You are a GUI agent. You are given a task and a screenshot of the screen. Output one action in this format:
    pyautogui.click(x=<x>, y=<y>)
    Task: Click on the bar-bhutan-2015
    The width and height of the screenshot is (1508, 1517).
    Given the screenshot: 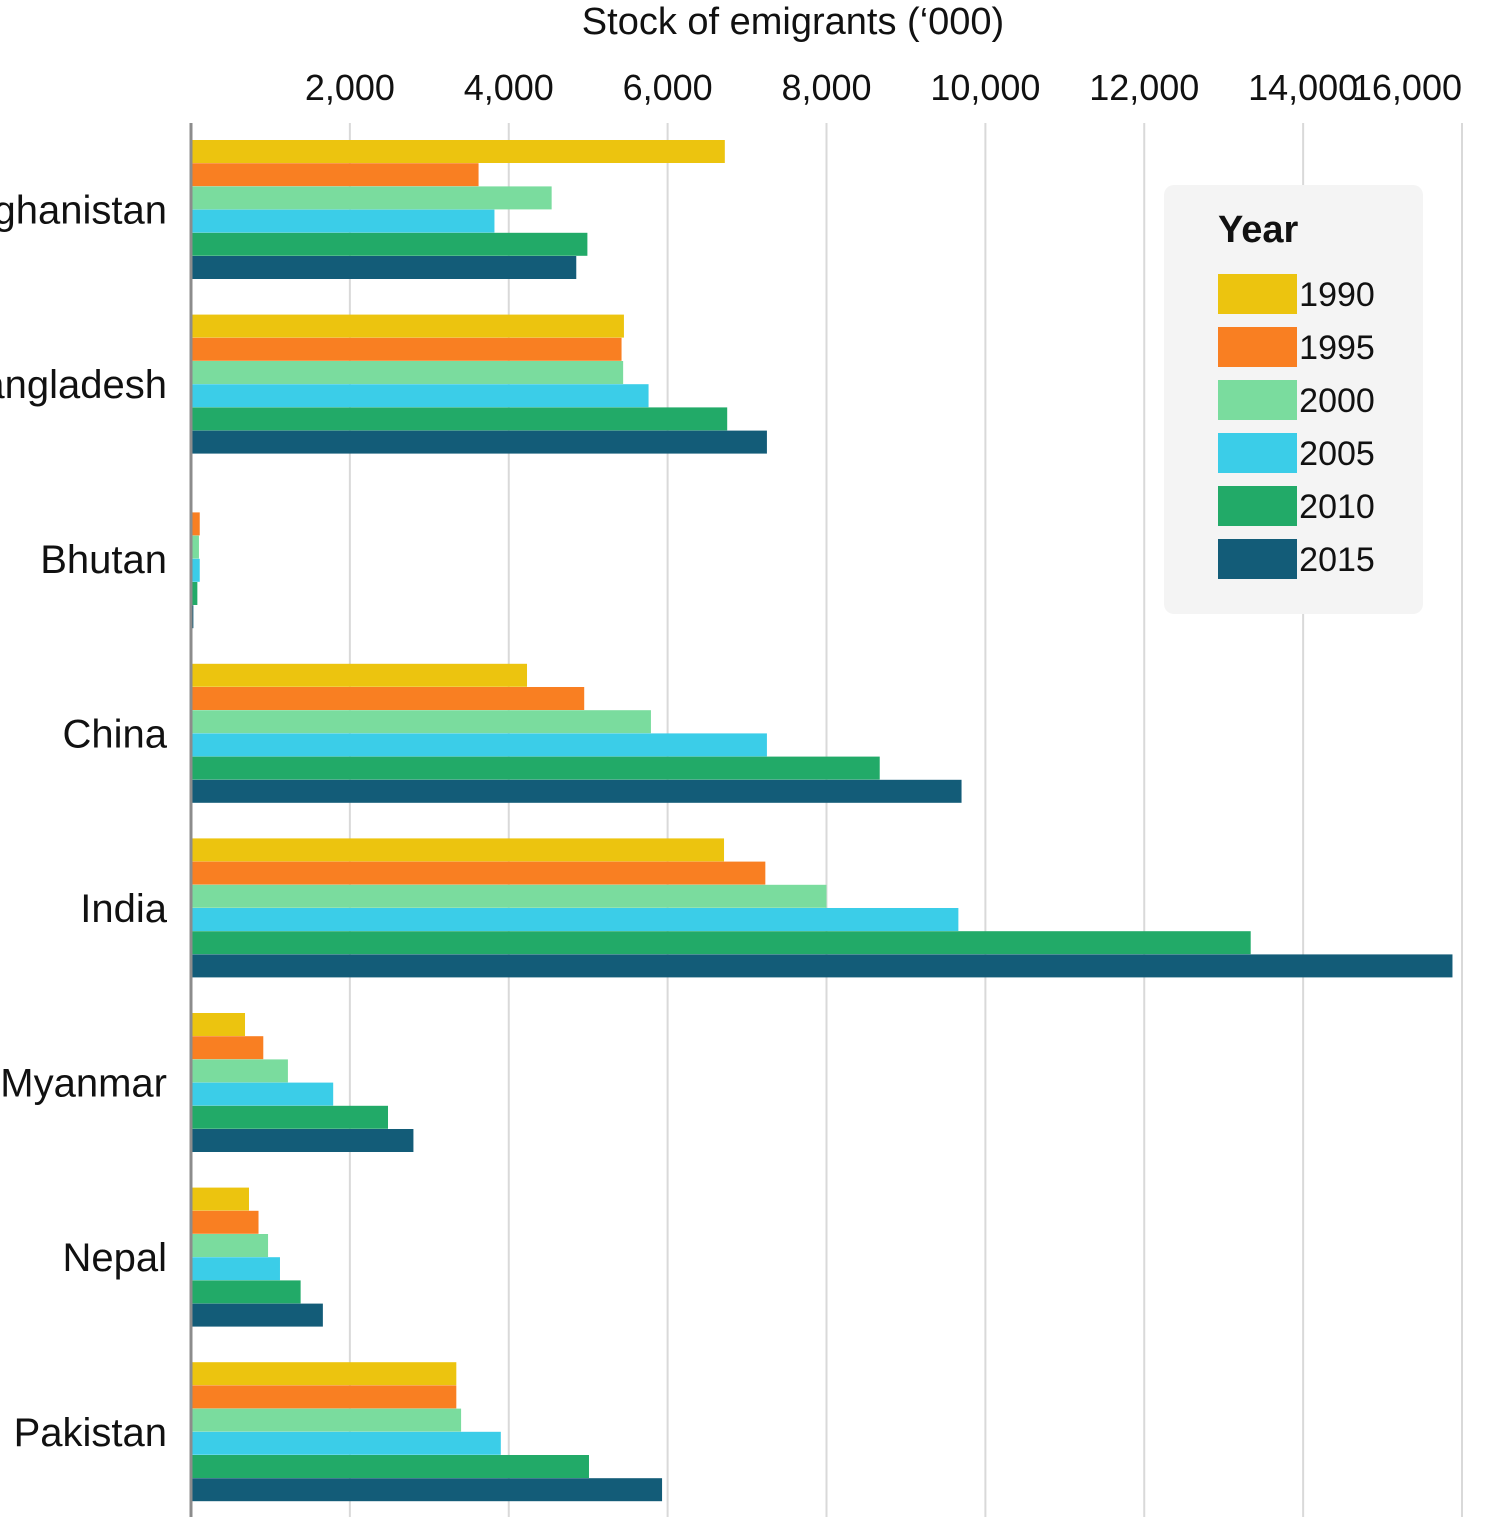 What is the action you would take?
    pyautogui.click(x=193, y=617)
    